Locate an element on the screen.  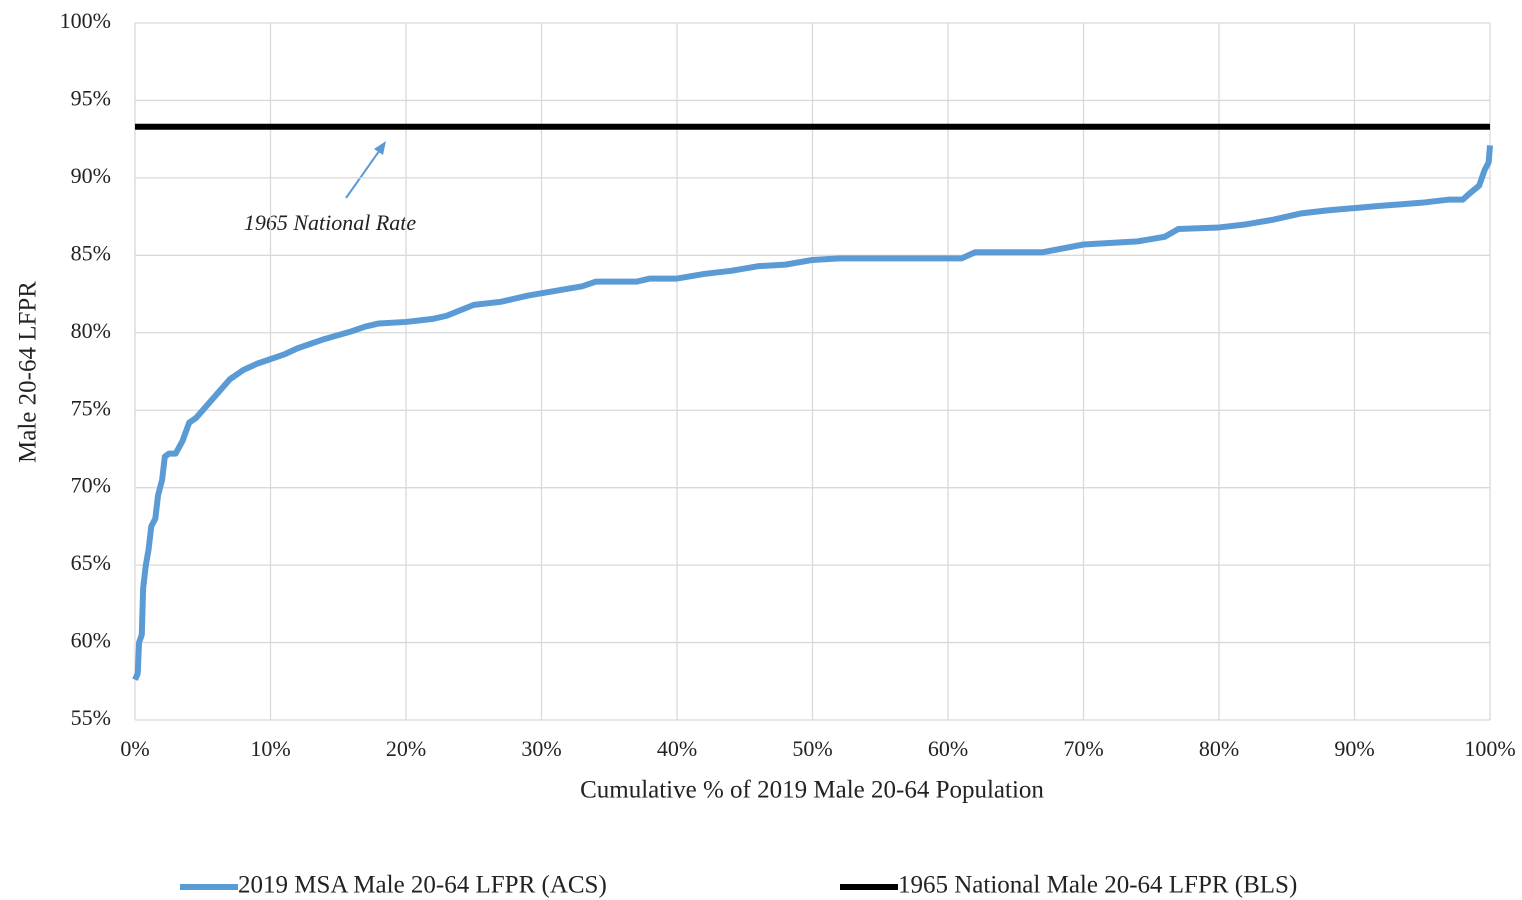
x-tick-label: 50% is located at coordinates (812, 748).